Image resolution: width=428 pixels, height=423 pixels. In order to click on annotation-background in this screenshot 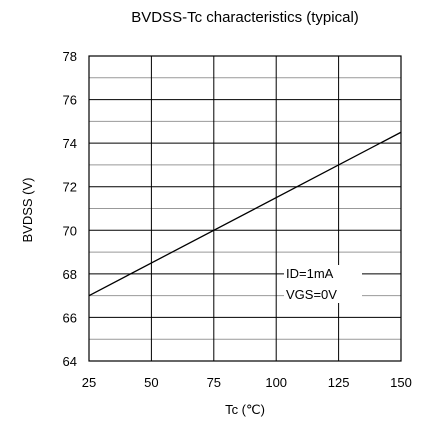, I will do `click(323, 284)`.